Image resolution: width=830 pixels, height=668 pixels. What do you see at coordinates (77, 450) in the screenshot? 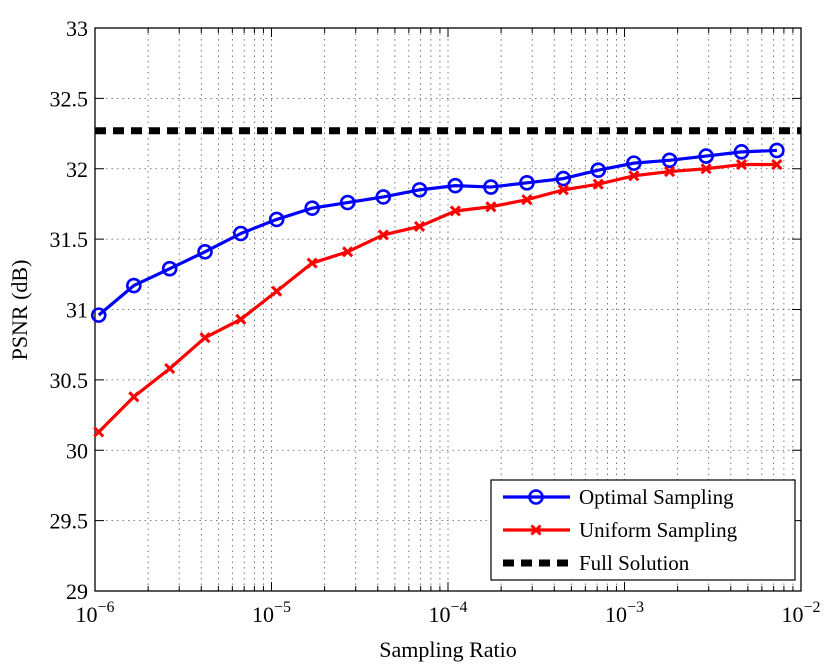
I see `y-tick-label: 30` at bounding box center [77, 450].